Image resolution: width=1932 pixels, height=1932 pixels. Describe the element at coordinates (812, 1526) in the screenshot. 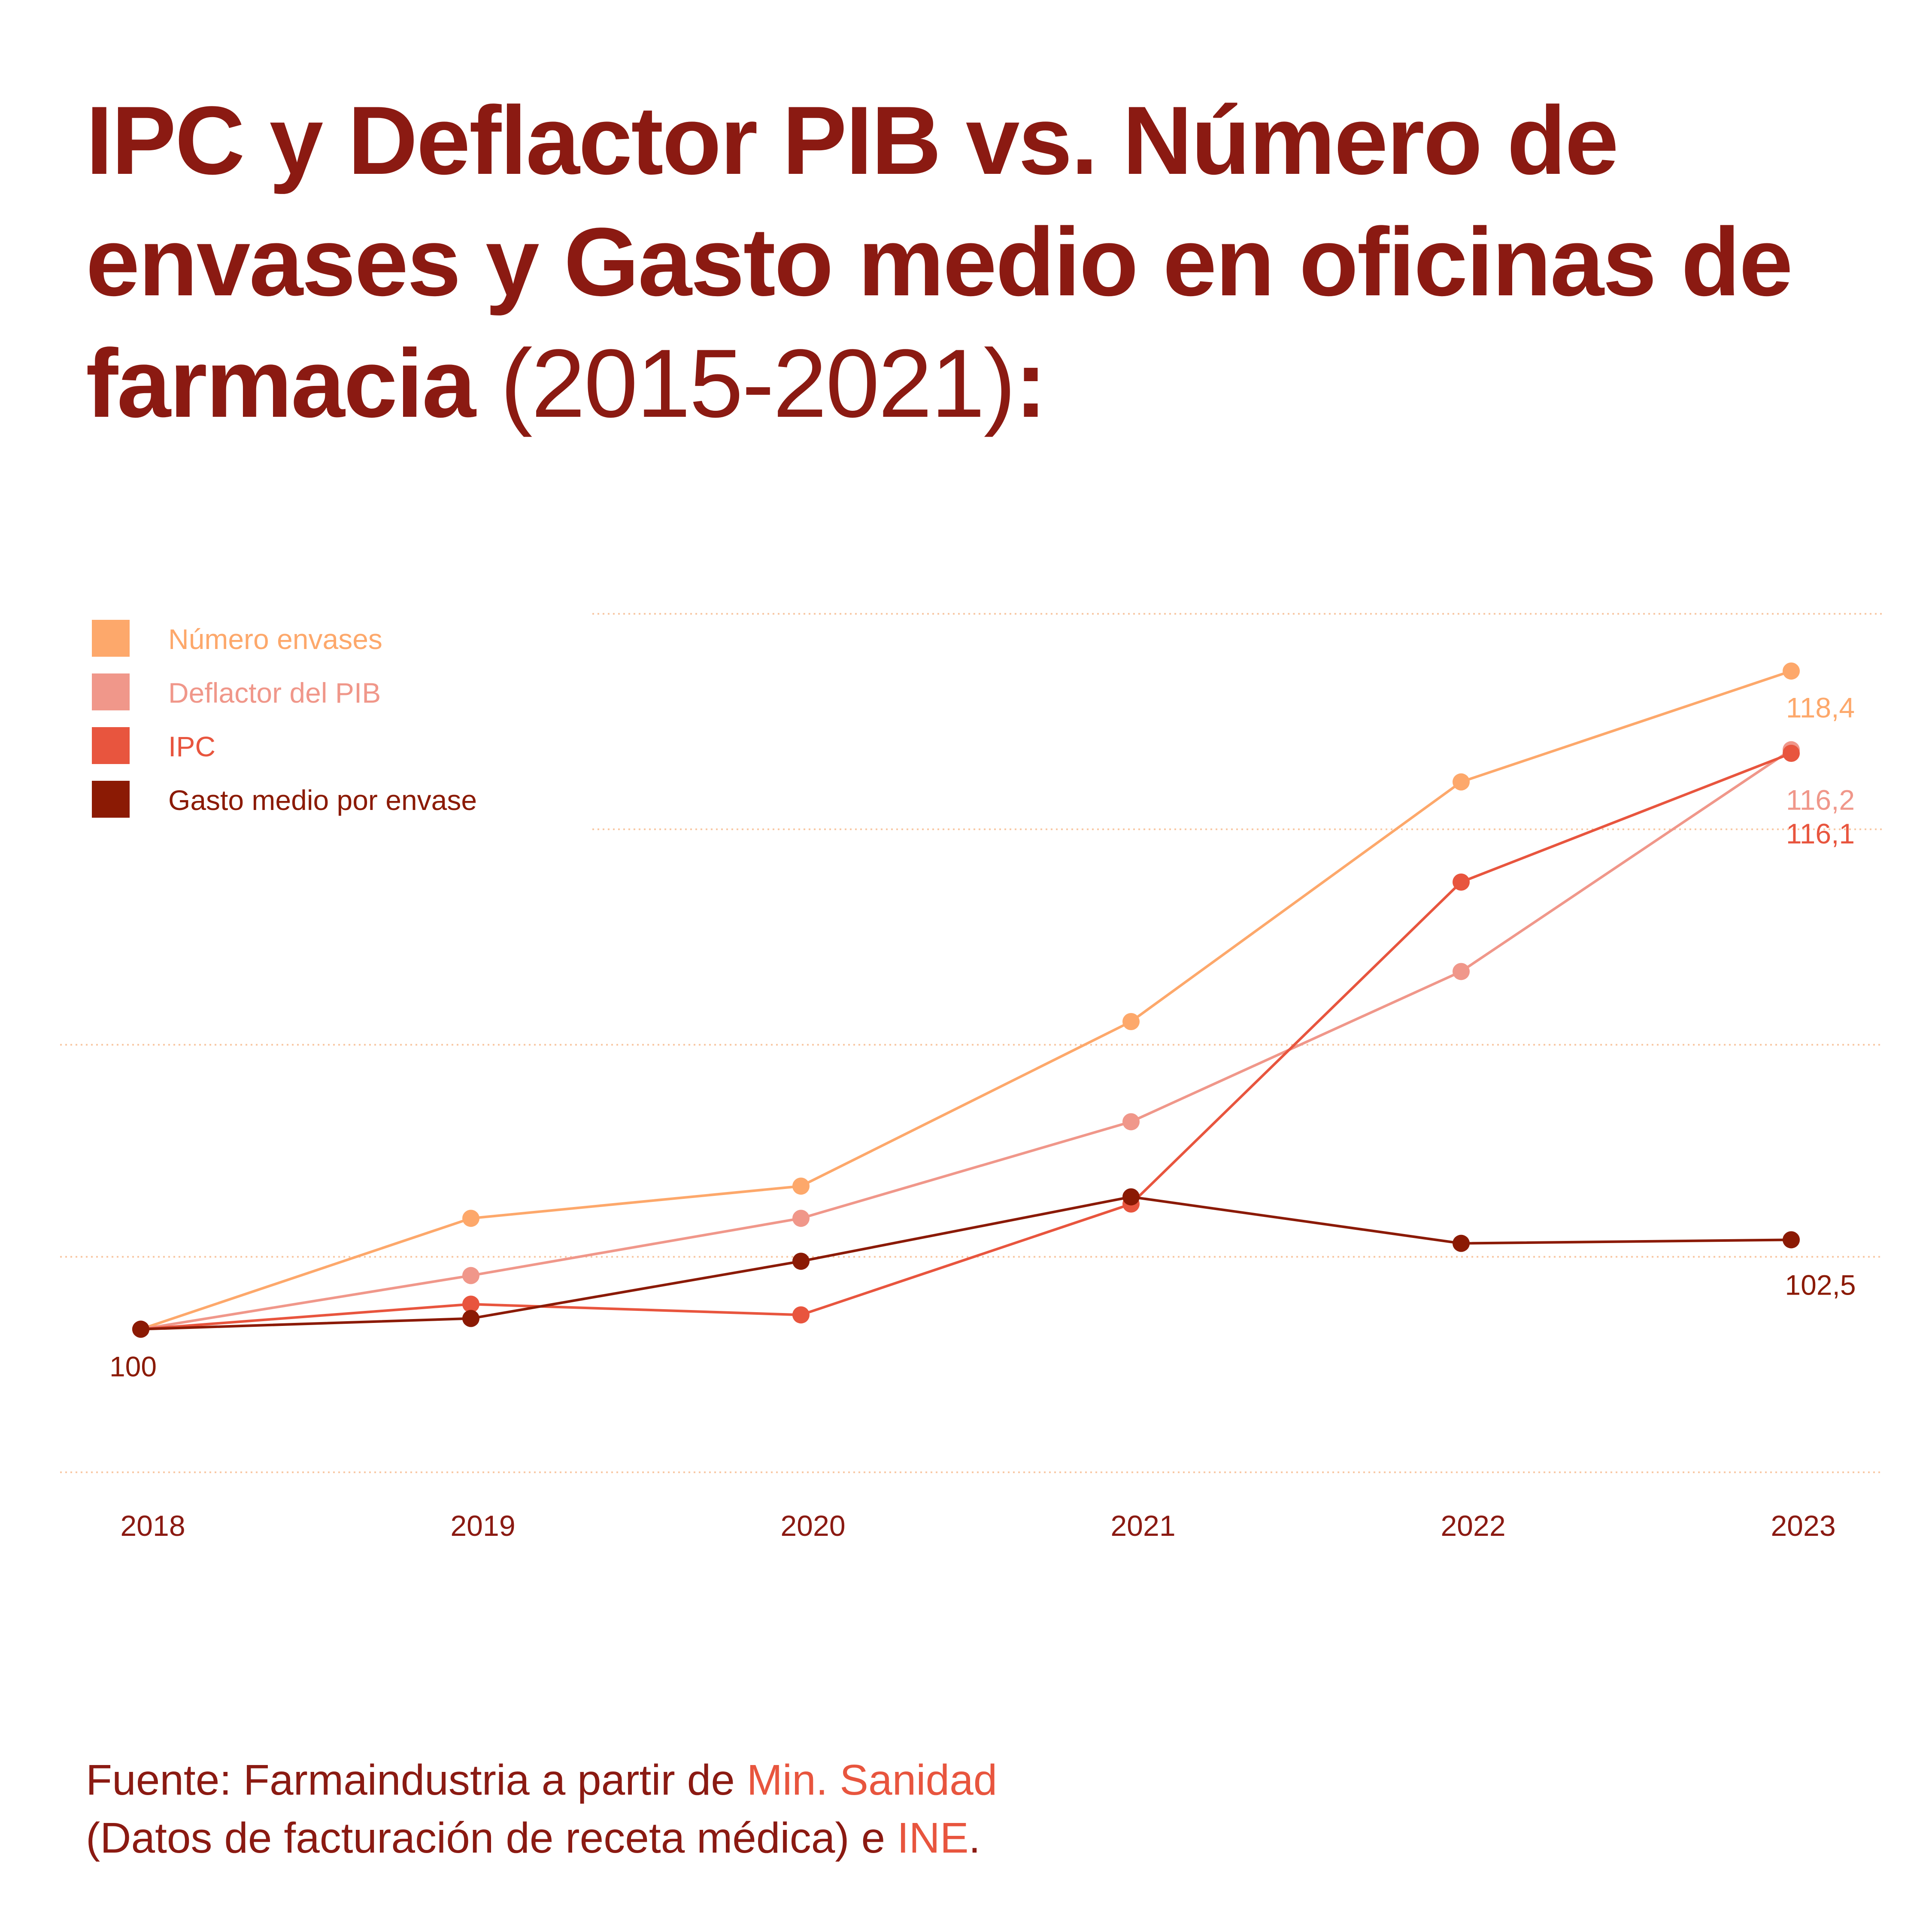

I see `x-tick-label: 2020` at that location.